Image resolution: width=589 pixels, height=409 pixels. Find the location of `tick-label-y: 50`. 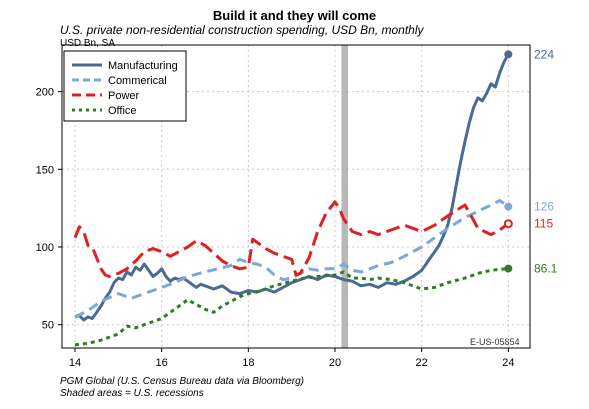

tick-label-y: 50 is located at coordinates (48, 326).